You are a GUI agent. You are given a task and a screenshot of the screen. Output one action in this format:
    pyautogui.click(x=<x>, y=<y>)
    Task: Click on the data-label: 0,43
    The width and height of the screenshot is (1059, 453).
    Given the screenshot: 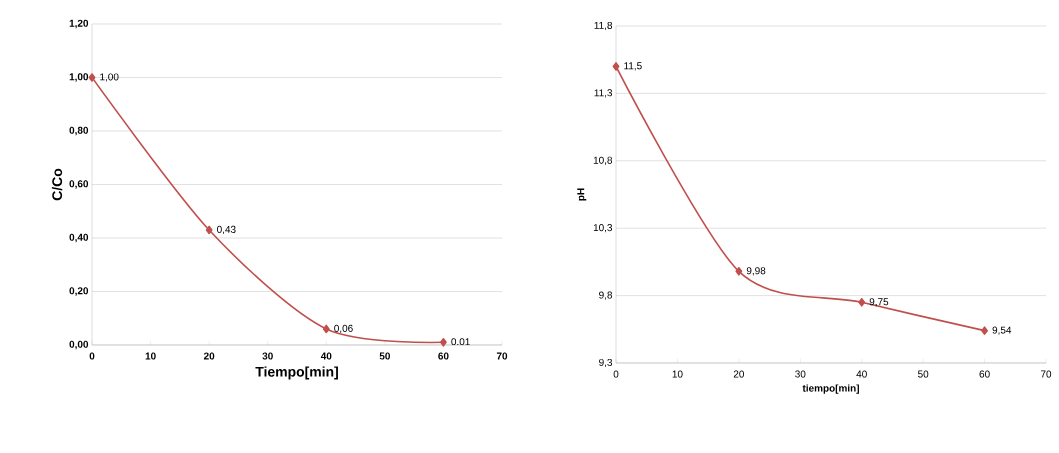 What is the action you would take?
    pyautogui.click(x=226, y=230)
    